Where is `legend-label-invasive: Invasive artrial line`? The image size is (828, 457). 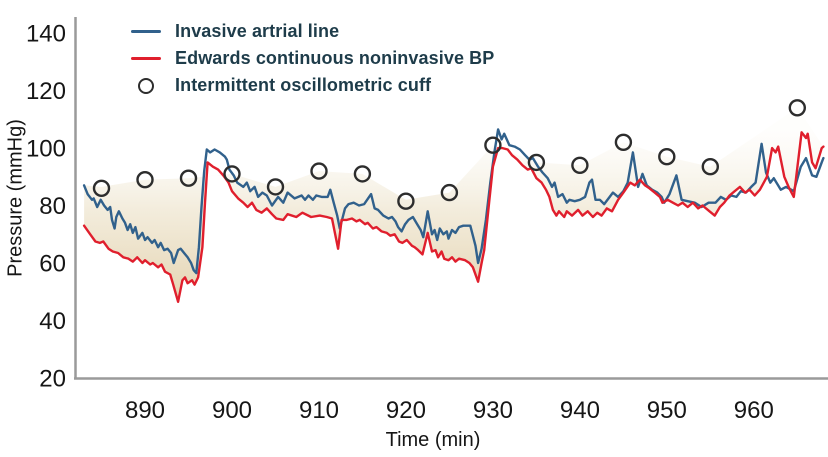 legend-label-invasive: Invasive artrial line is located at coordinates (257, 31).